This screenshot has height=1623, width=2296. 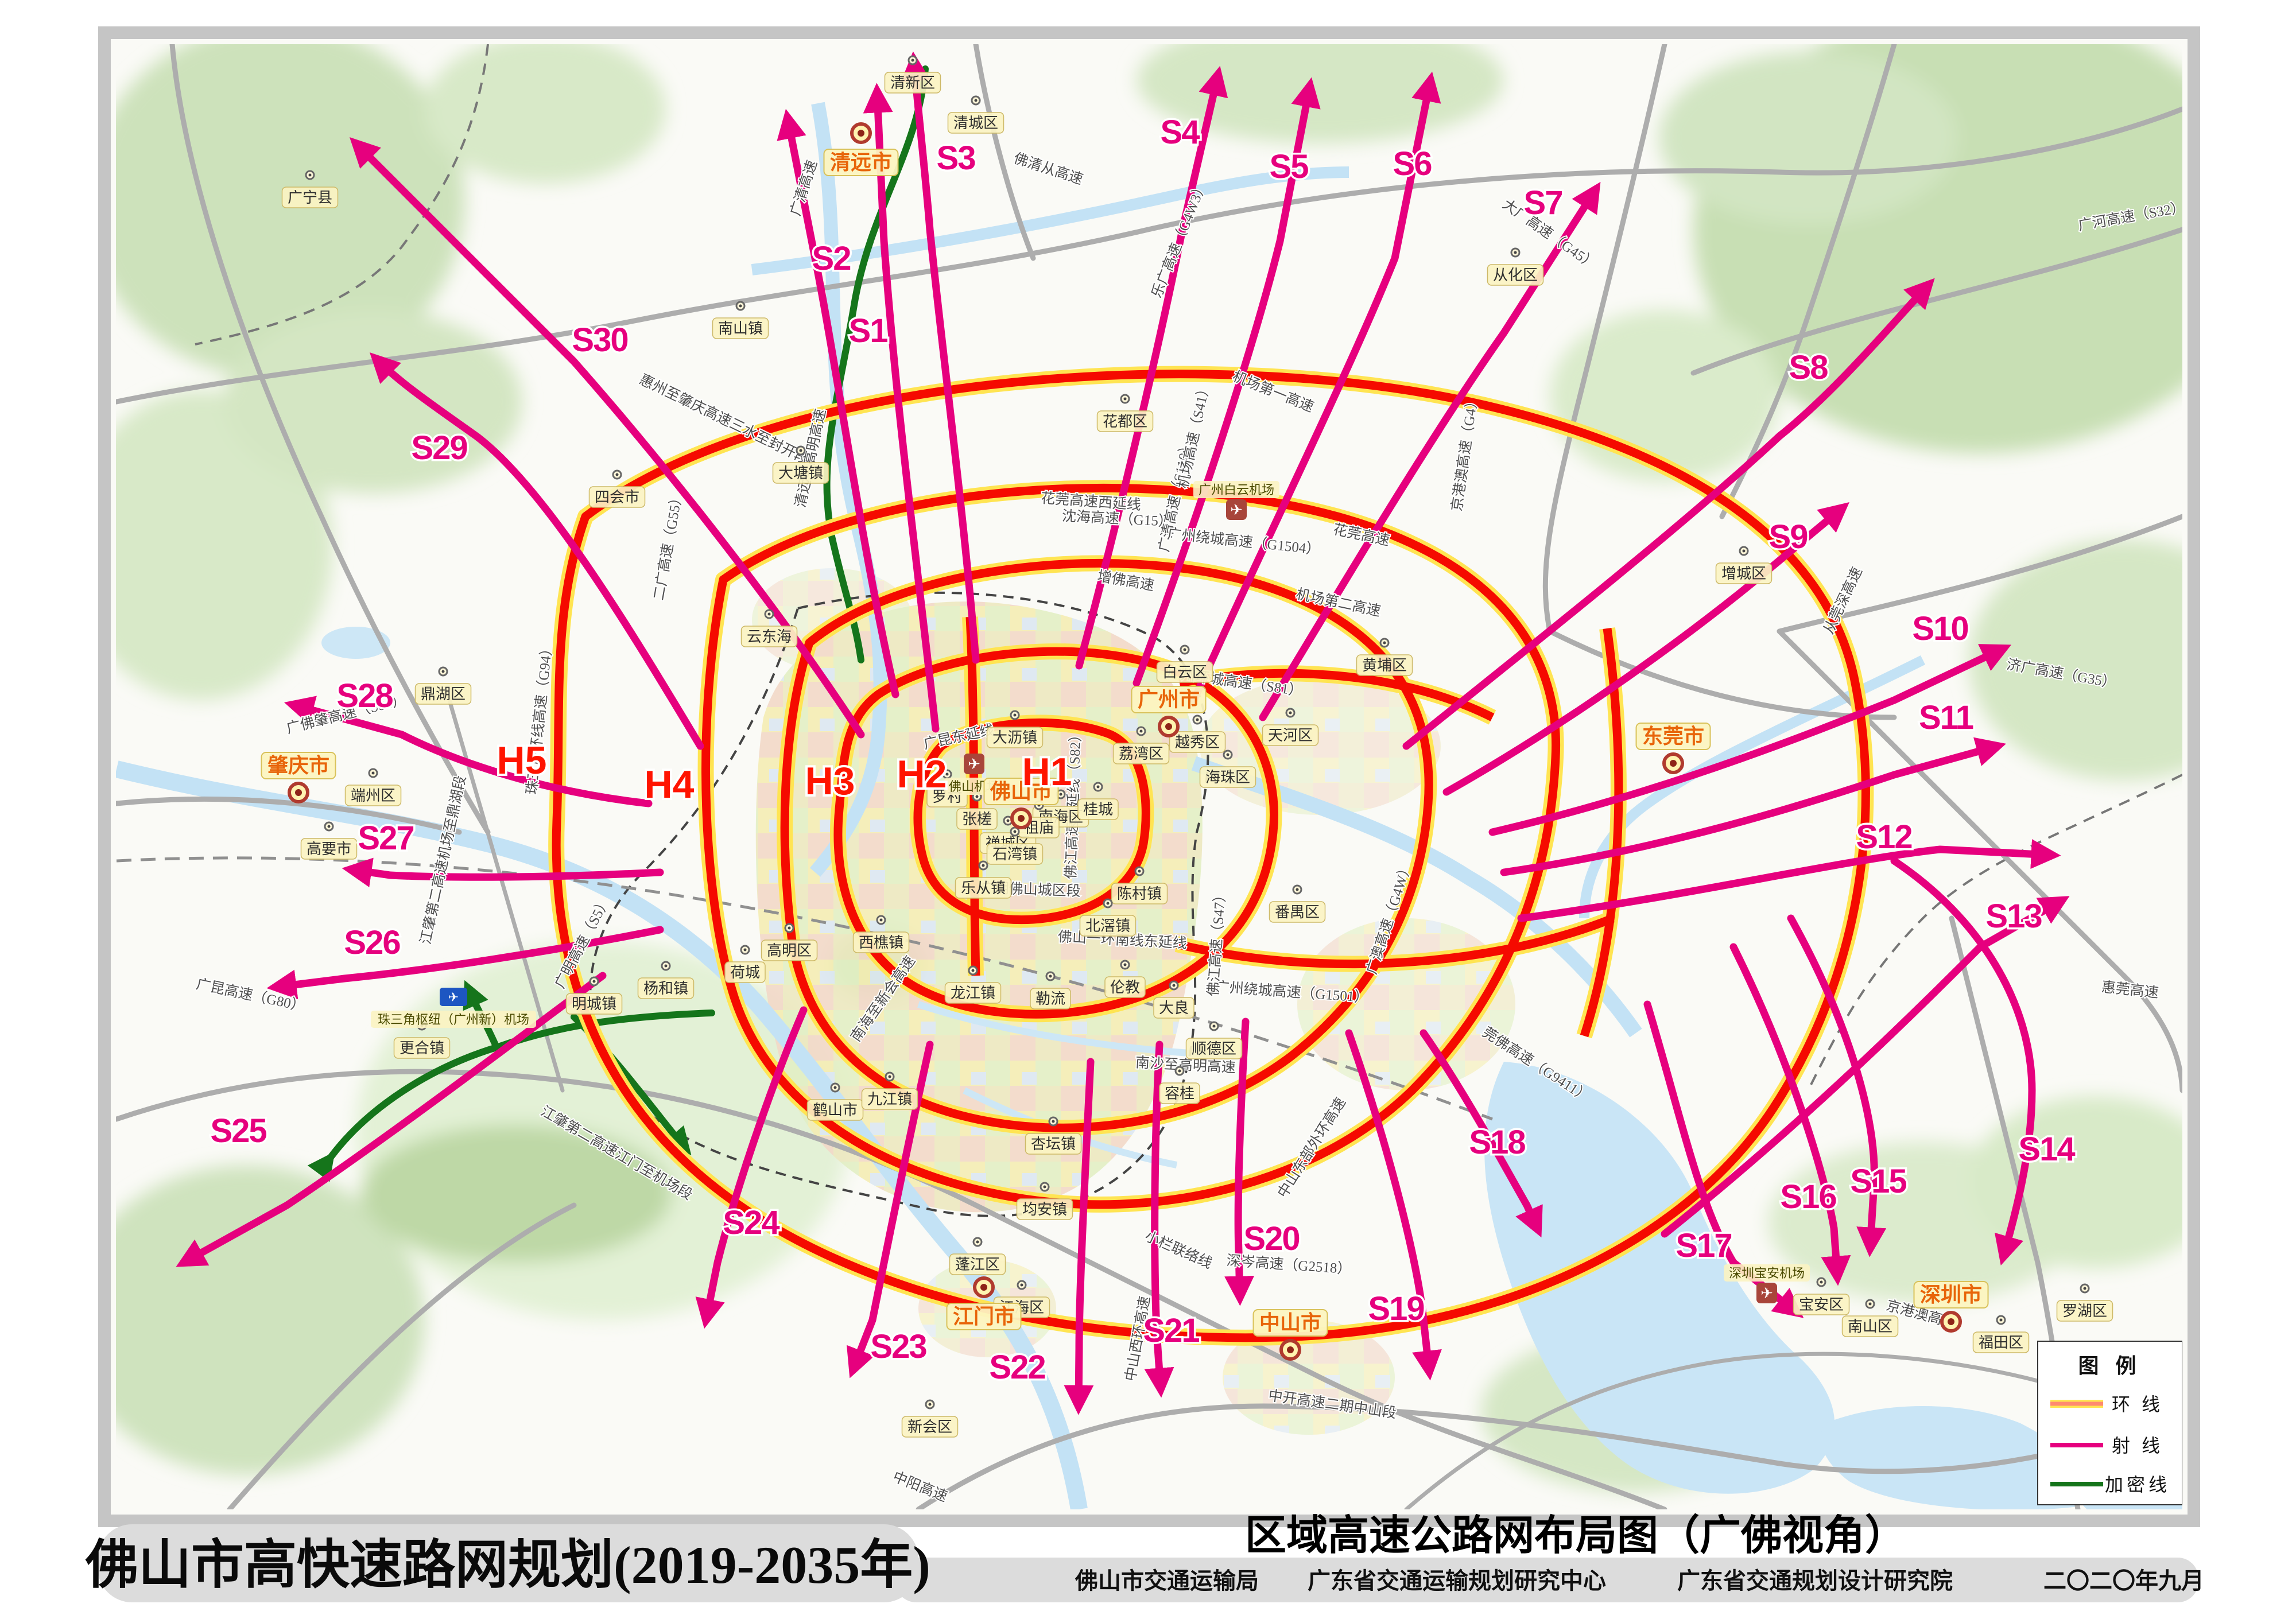 What do you see at coordinates (2110, 1365) in the screenshot?
I see `legend-title: 图 例` at bounding box center [2110, 1365].